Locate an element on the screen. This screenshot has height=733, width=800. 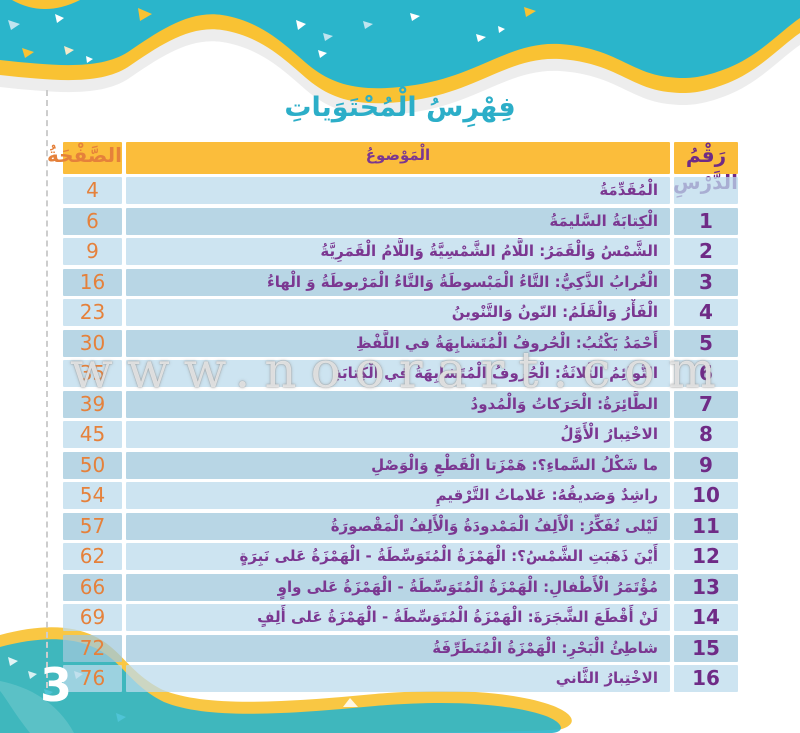
corner-blob is located at coordinates (46, 4).